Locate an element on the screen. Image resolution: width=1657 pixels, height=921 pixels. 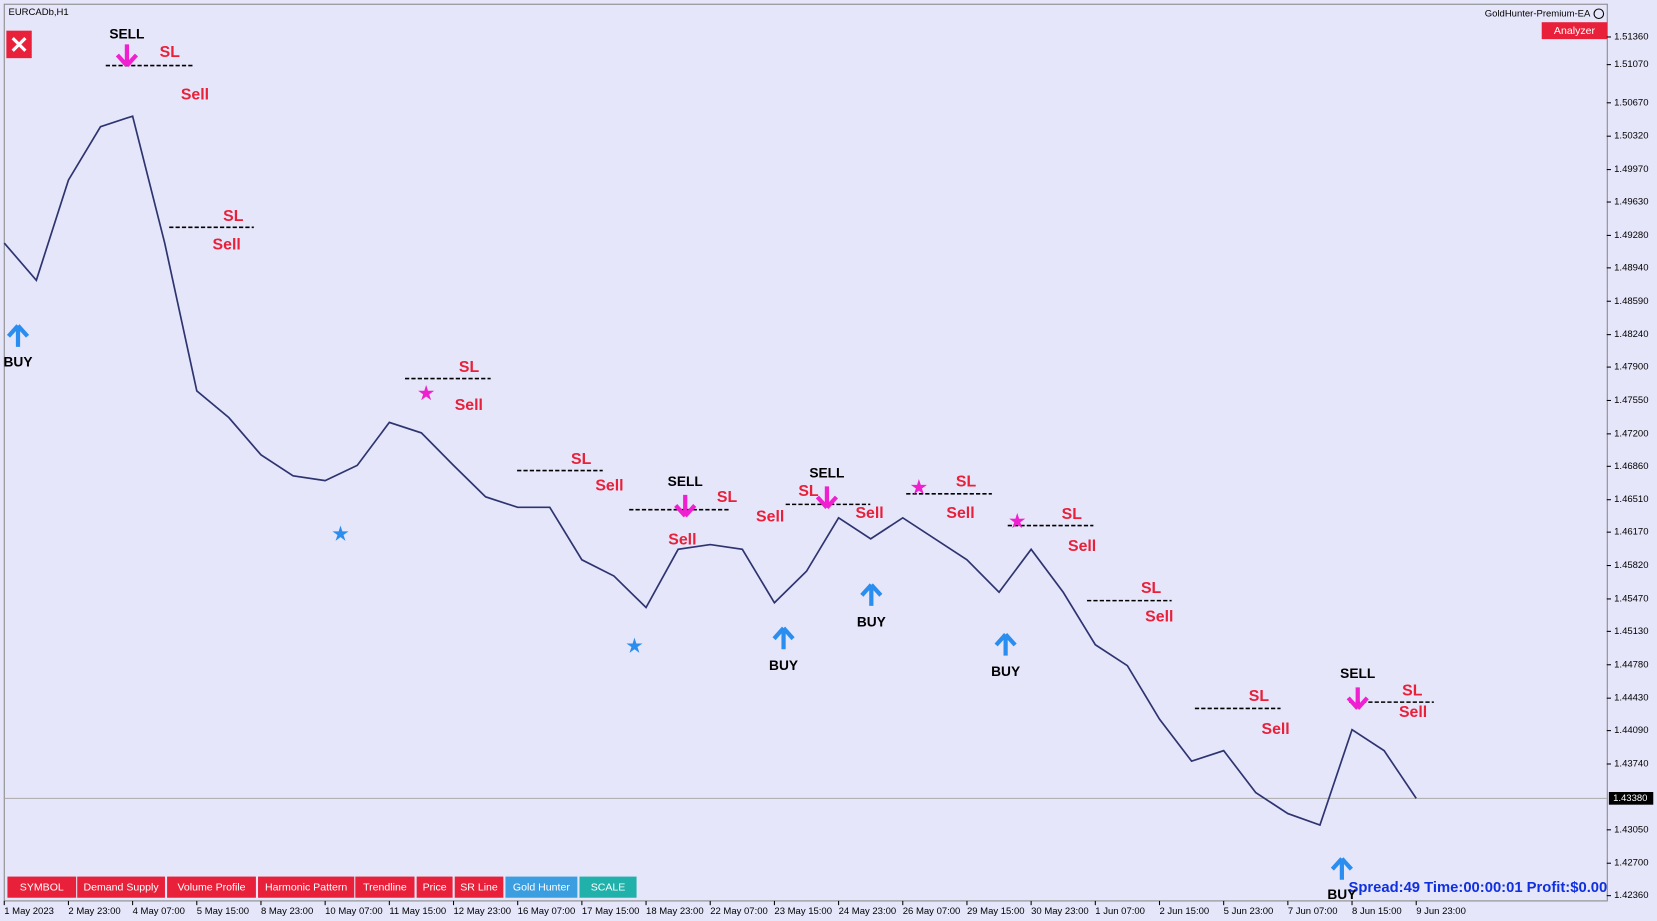
y-tick-label: 1.48240 is located at coordinates (1631, 334).